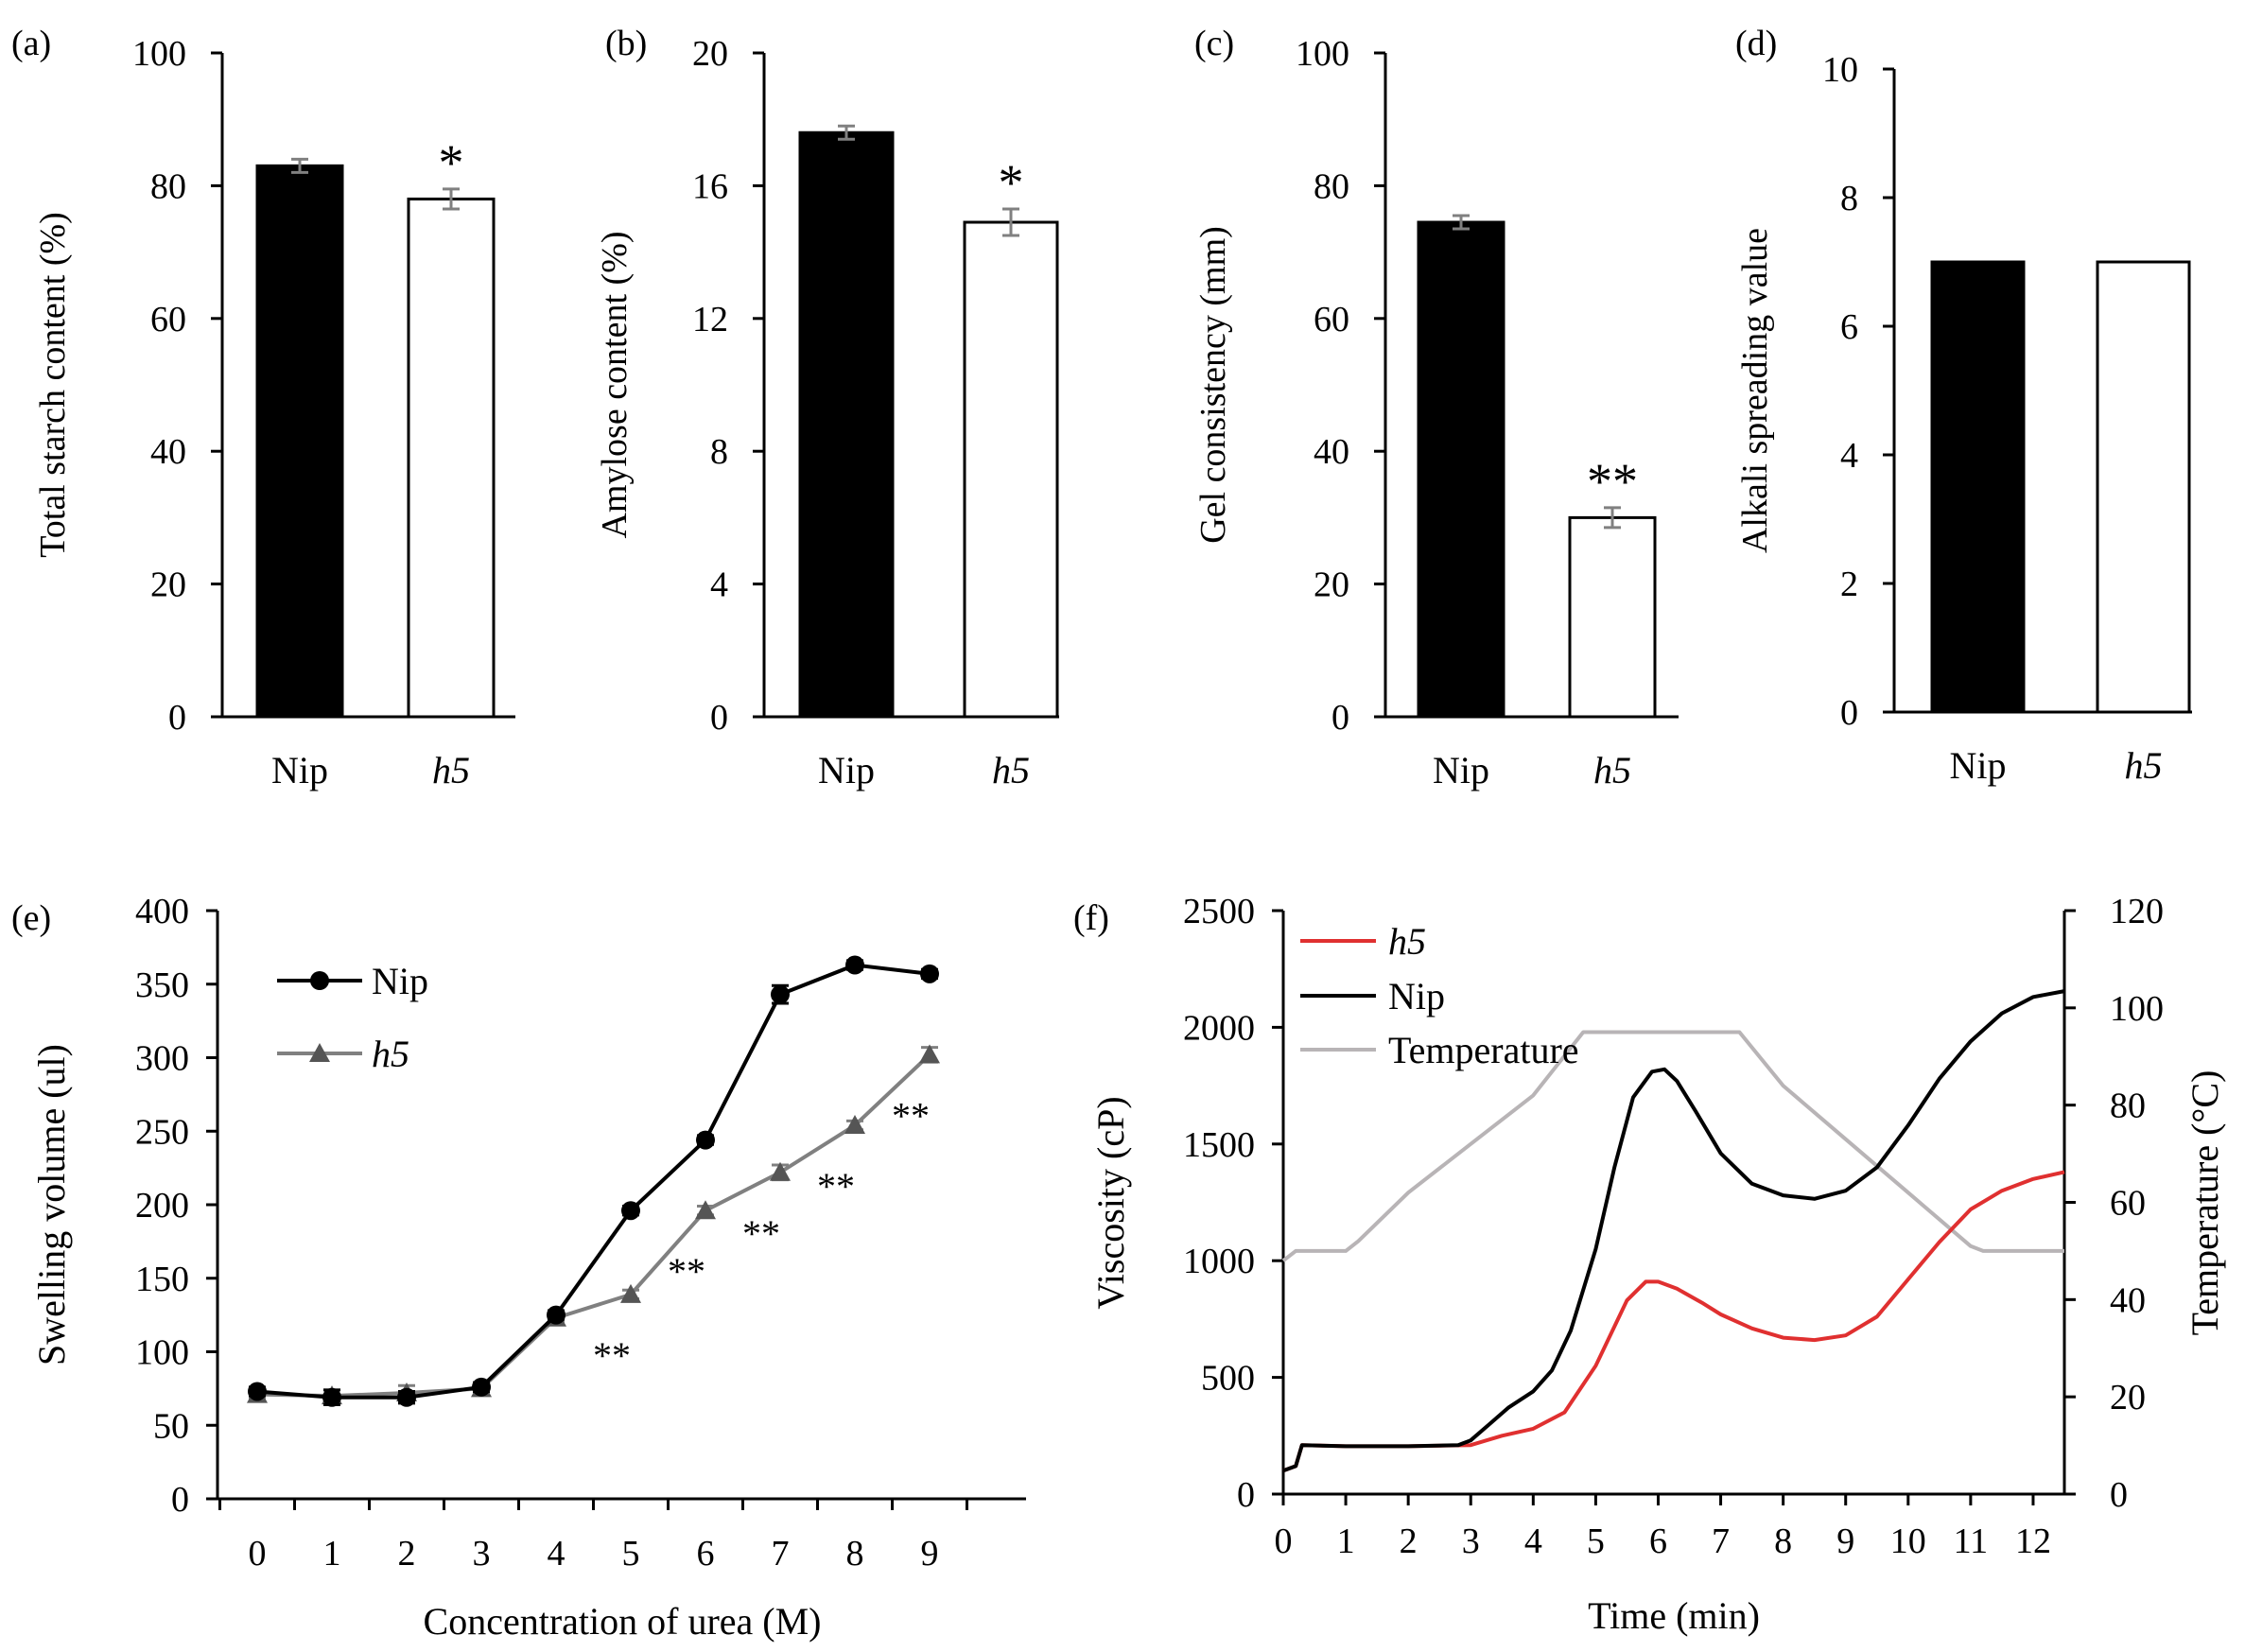 The height and width of the screenshot is (1652, 2245). Describe the element at coordinates (1674, 1322) in the screenshot. I see `series-line-h5` at that location.